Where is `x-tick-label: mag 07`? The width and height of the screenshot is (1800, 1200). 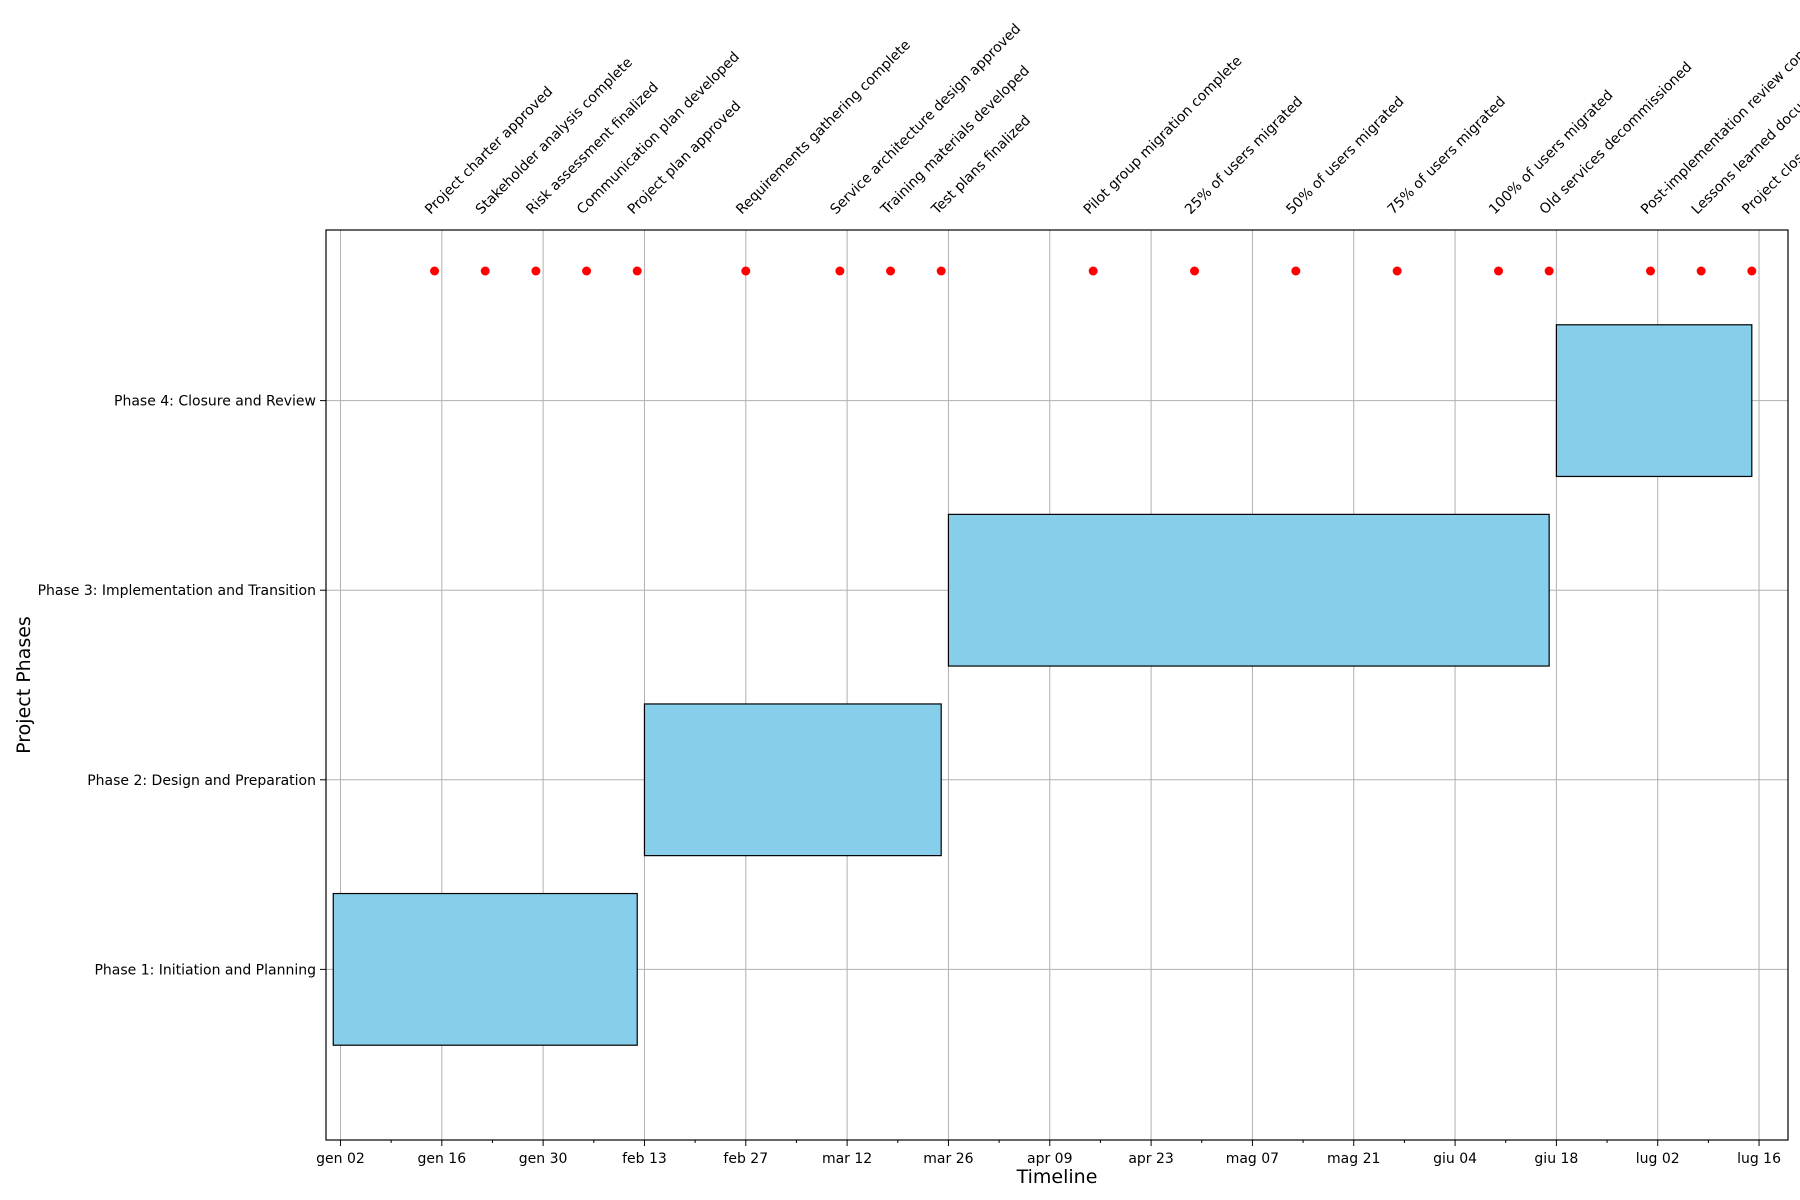
x-tick-label: mag 07 is located at coordinates (1252, 1159).